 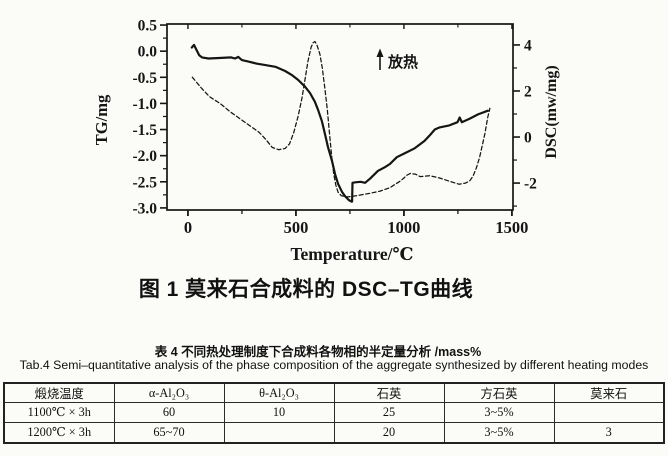 I want to click on x-axis-label: Temperature/℃, so click(x=351, y=254).